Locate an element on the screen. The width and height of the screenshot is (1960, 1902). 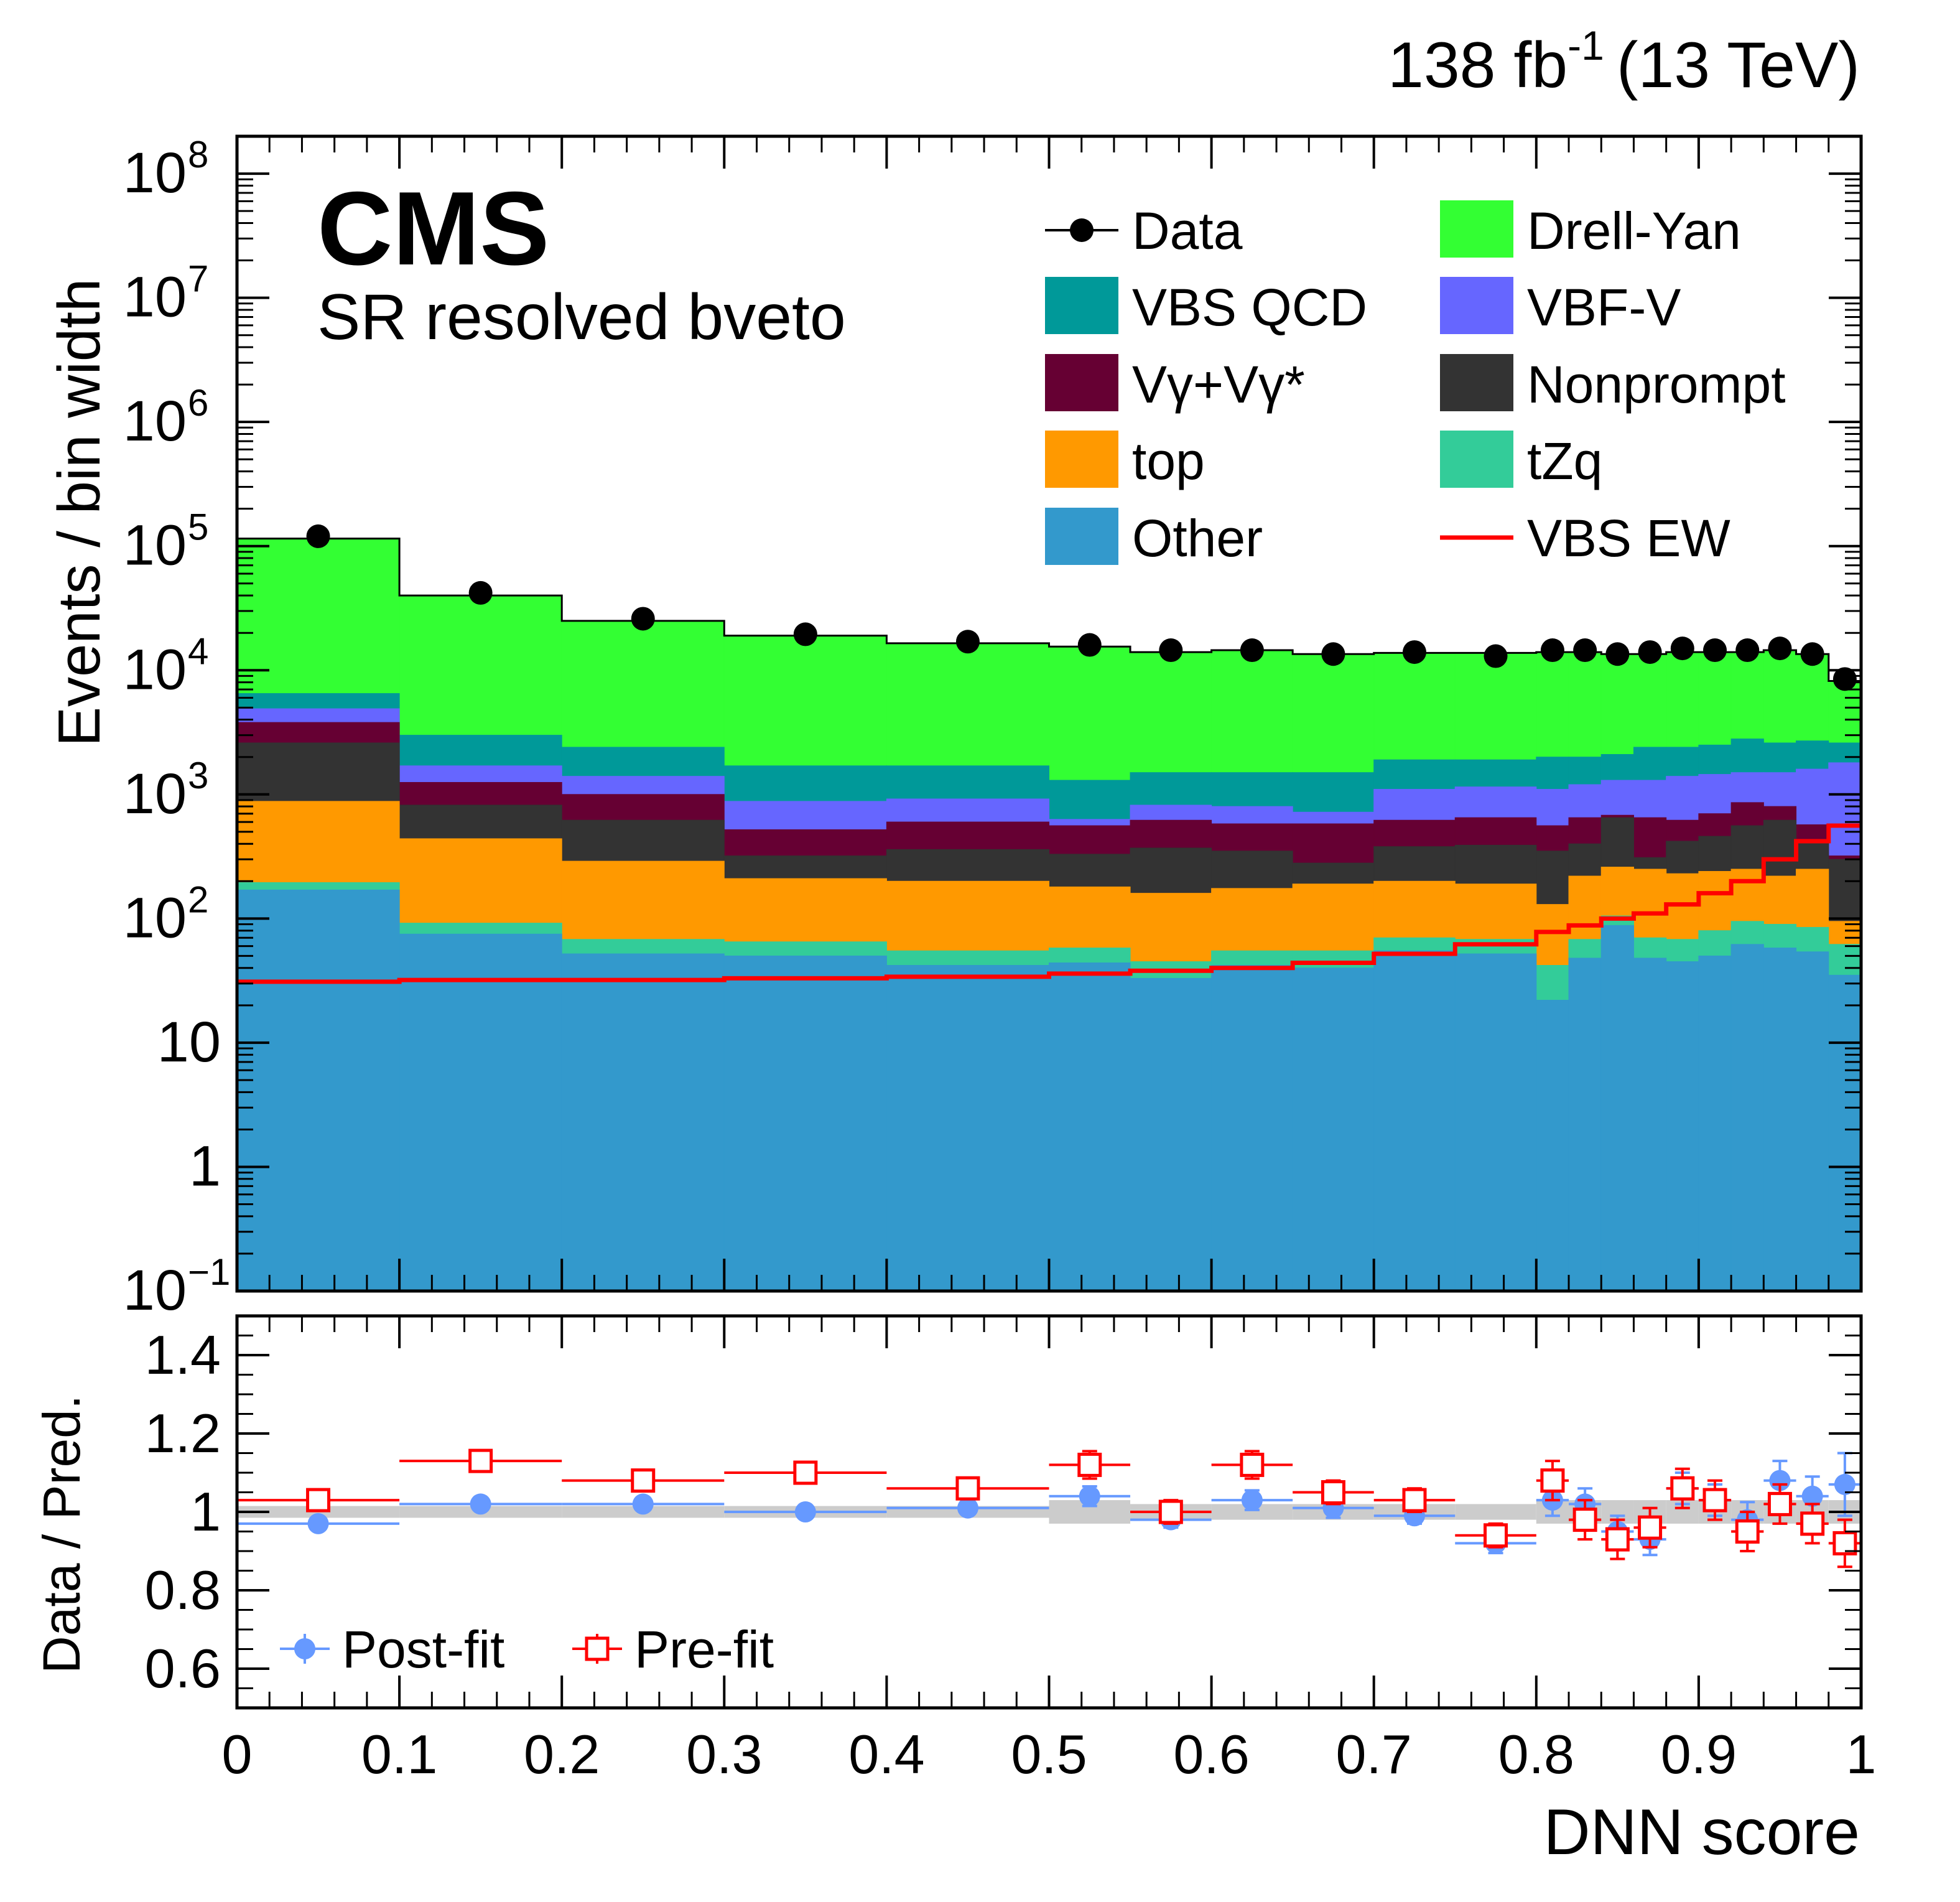
legend-item-data: Data is located at coordinates (1144, 231).